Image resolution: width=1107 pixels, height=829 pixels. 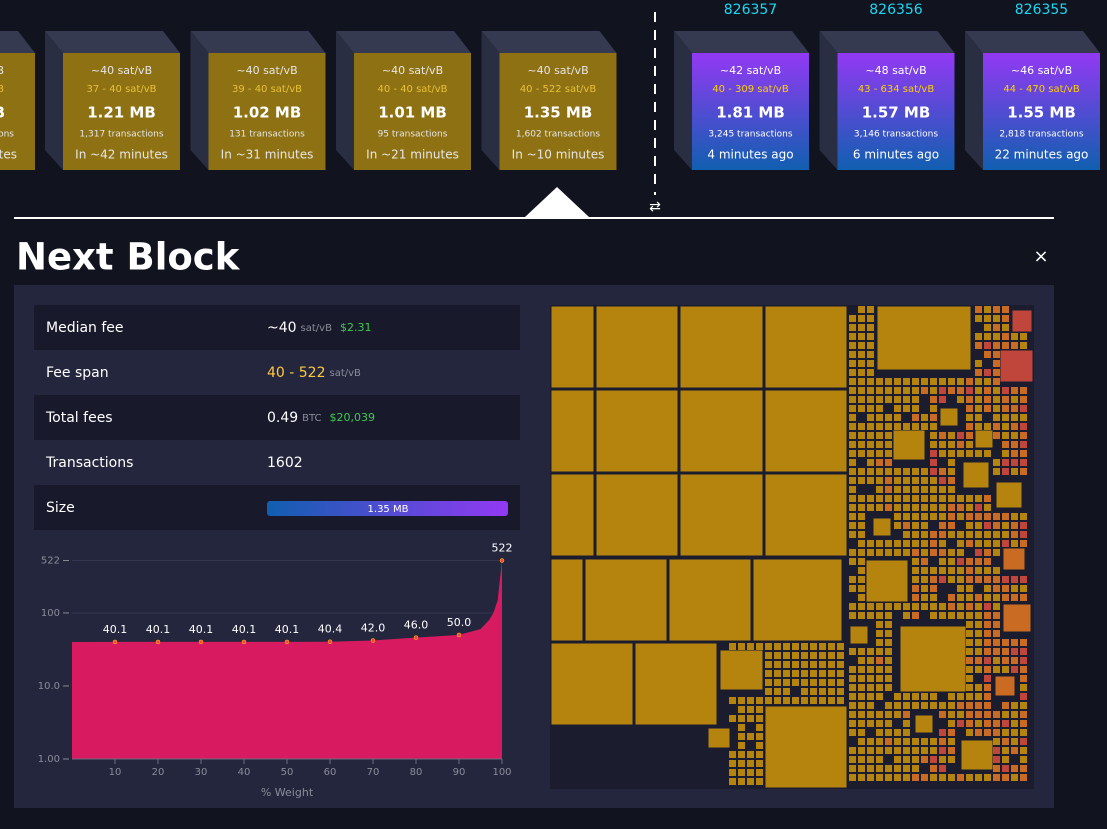 What do you see at coordinates (412, 70) in the screenshot?
I see `block-median-fee: ~40 sat/vB` at bounding box center [412, 70].